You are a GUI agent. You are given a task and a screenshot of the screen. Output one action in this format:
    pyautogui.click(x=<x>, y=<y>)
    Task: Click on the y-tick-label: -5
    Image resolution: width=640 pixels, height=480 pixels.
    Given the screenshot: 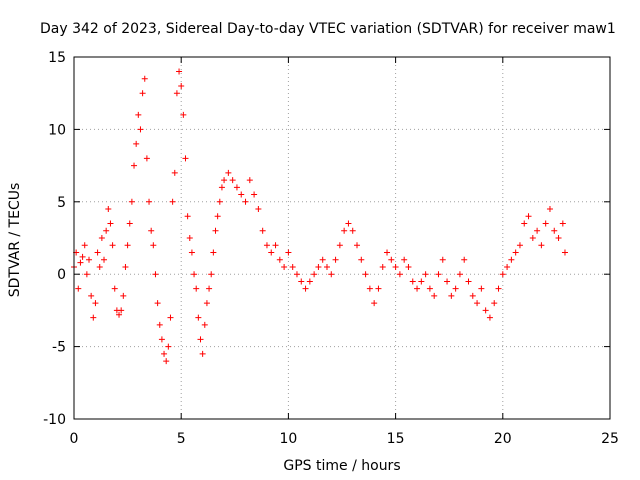 What is the action you would take?
    pyautogui.click(x=59, y=348)
    